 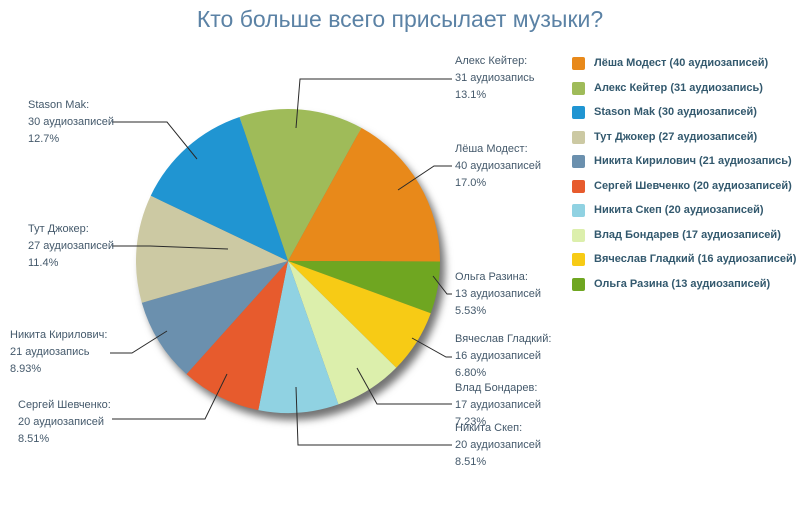 I want to click on legend-label: Вячеслав Гладкий (16 аудиозаписей), so click(x=695, y=259).